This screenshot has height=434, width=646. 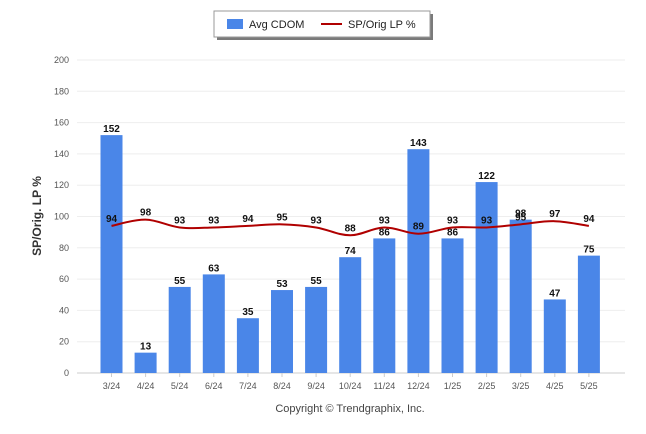 I want to click on x-tick-label: 10/24, so click(x=350, y=386).